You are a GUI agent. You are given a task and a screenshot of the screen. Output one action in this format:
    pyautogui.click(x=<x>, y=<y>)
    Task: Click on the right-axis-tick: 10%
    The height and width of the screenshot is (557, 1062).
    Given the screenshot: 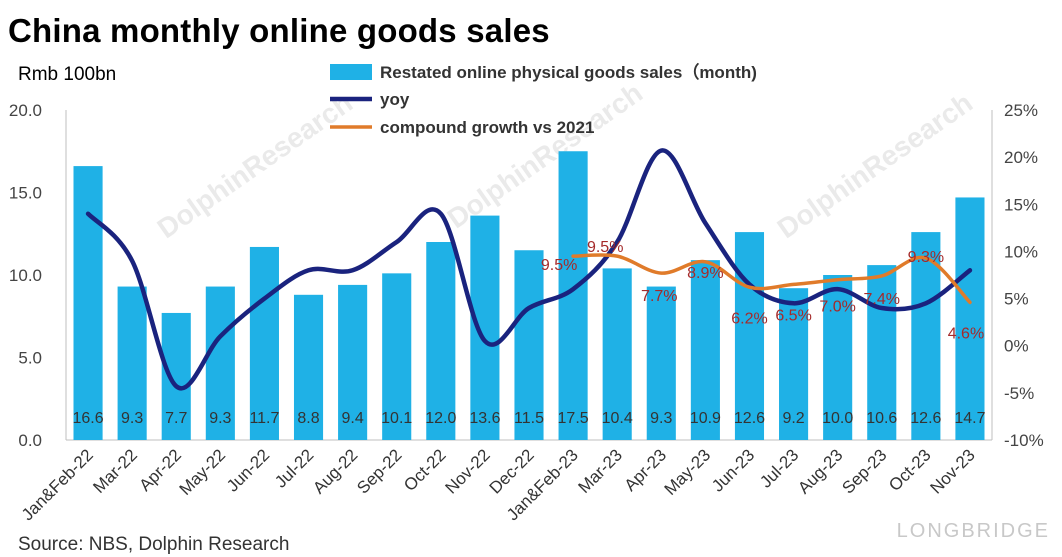 What is the action you would take?
    pyautogui.click(x=1021, y=251)
    